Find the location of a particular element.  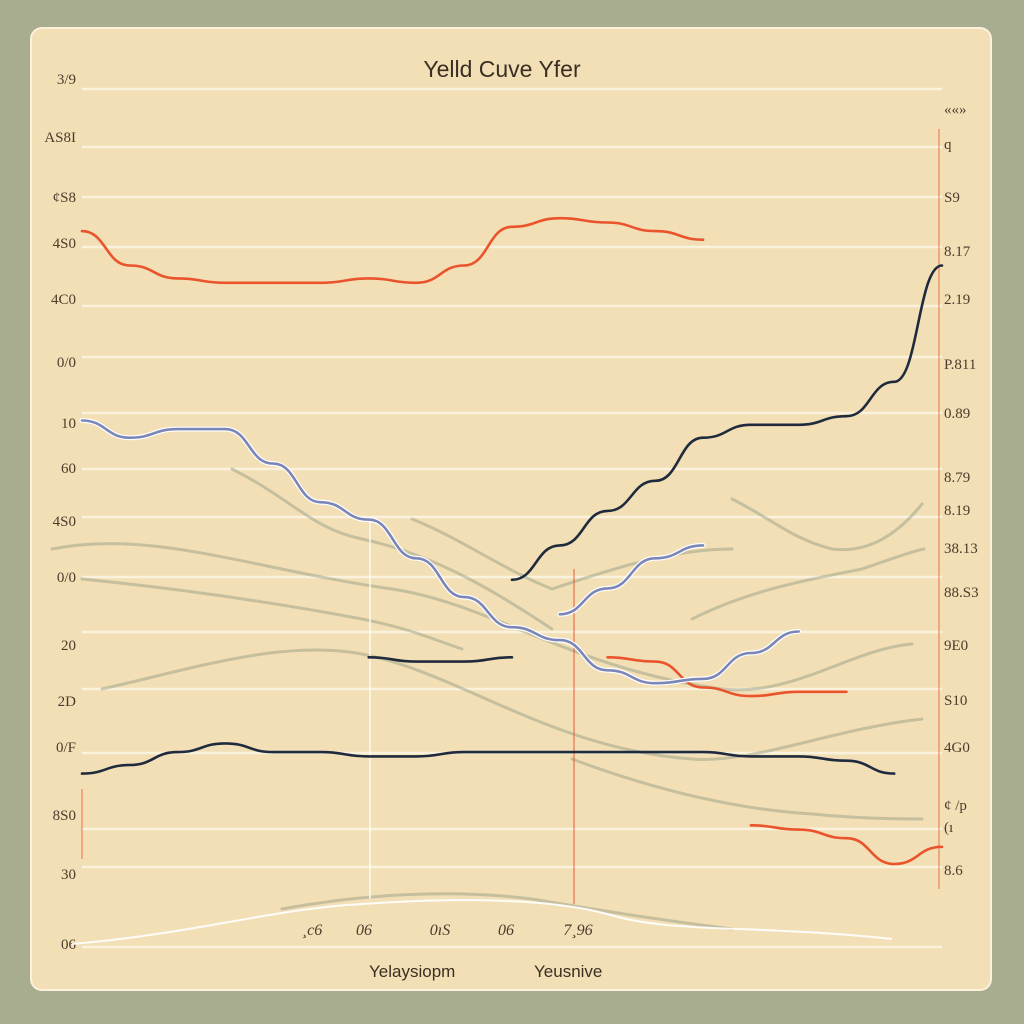

x-tick-label: ¸c6 is located at coordinates (312, 930).